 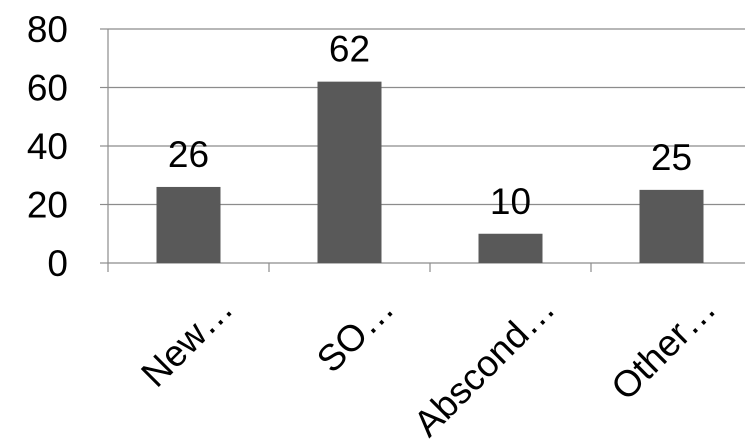 I want to click on y-tick-label-0: 0, so click(x=57, y=263).